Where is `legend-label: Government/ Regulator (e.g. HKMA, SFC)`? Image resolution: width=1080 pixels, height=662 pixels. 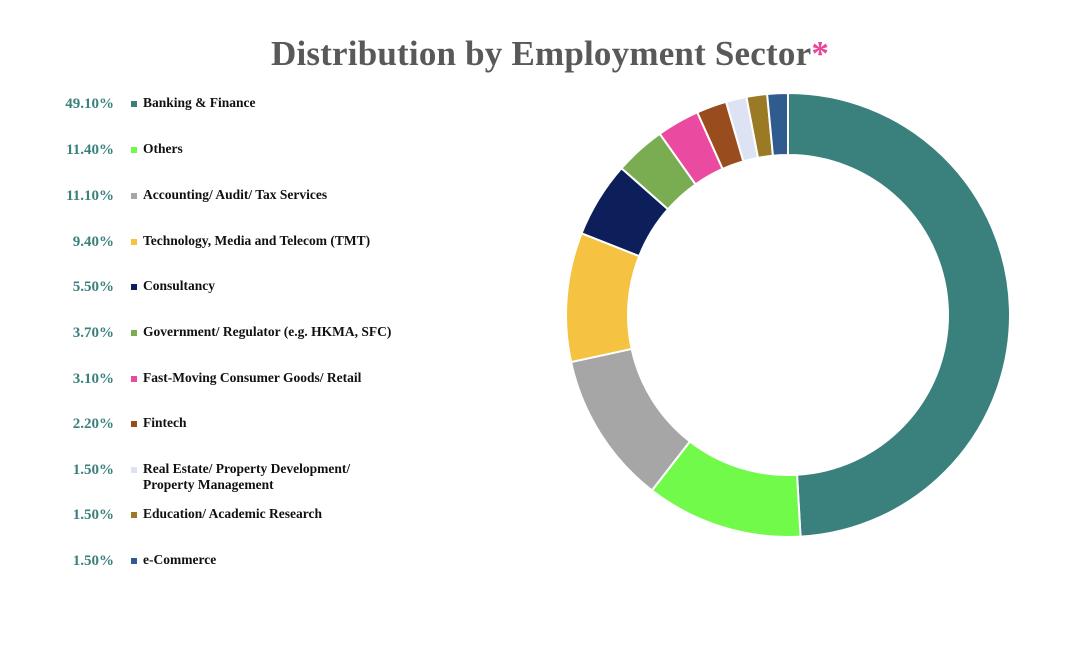 legend-label: Government/ Regulator (e.g. HKMA, SFC) is located at coordinates (267, 331).